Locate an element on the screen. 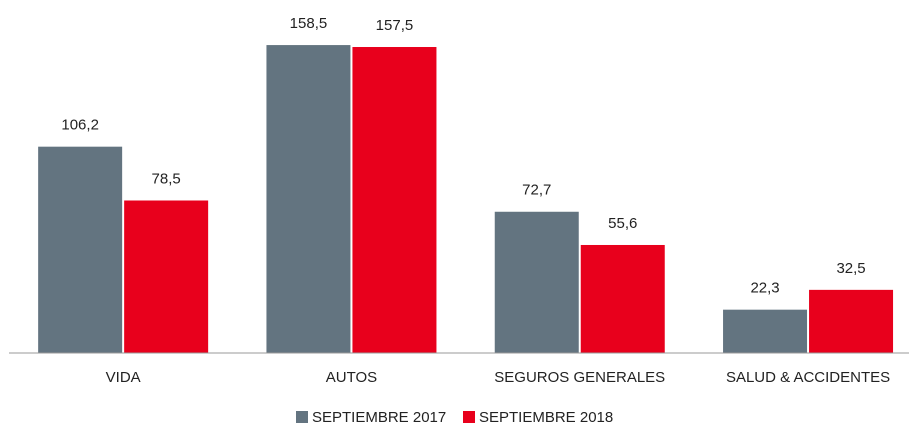 This screenshot has height=427, width=909. x-tick-label: VIDA is located at coordinates (123, 377).